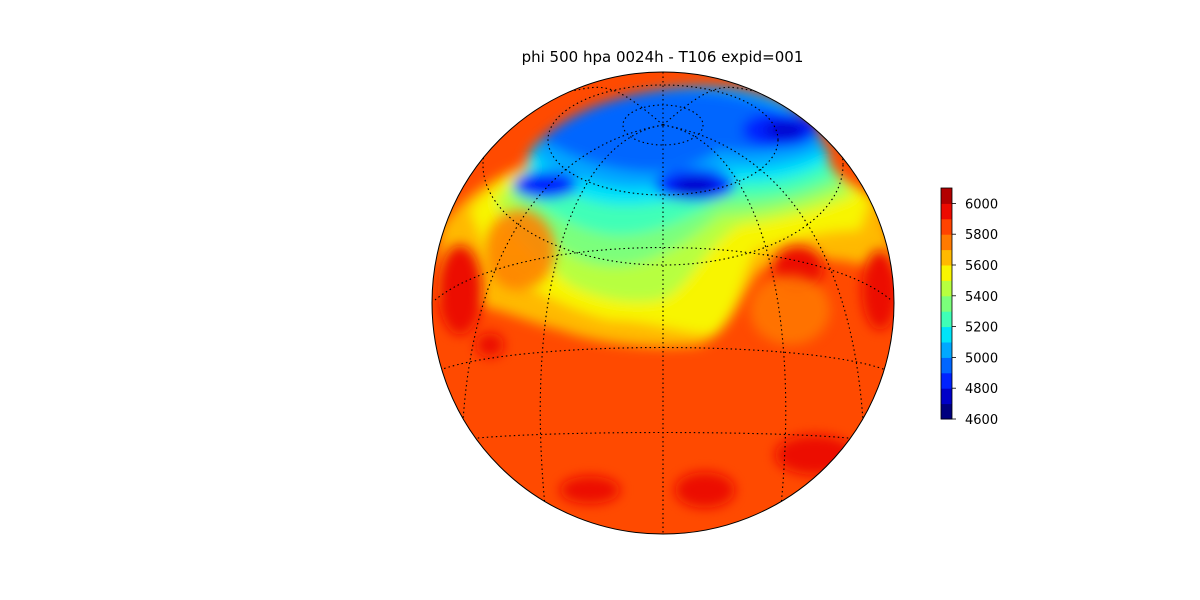  What do you see at coordinates (785, 130) in the screenshot?
I see `trough-europe-core` at bounding box center [785, 130].